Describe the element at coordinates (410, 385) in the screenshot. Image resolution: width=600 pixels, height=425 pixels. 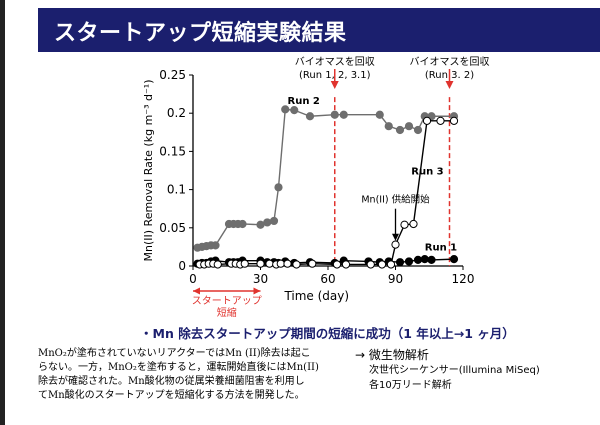
I see `analysis-detail-line: 各10万リード解析` at that location.